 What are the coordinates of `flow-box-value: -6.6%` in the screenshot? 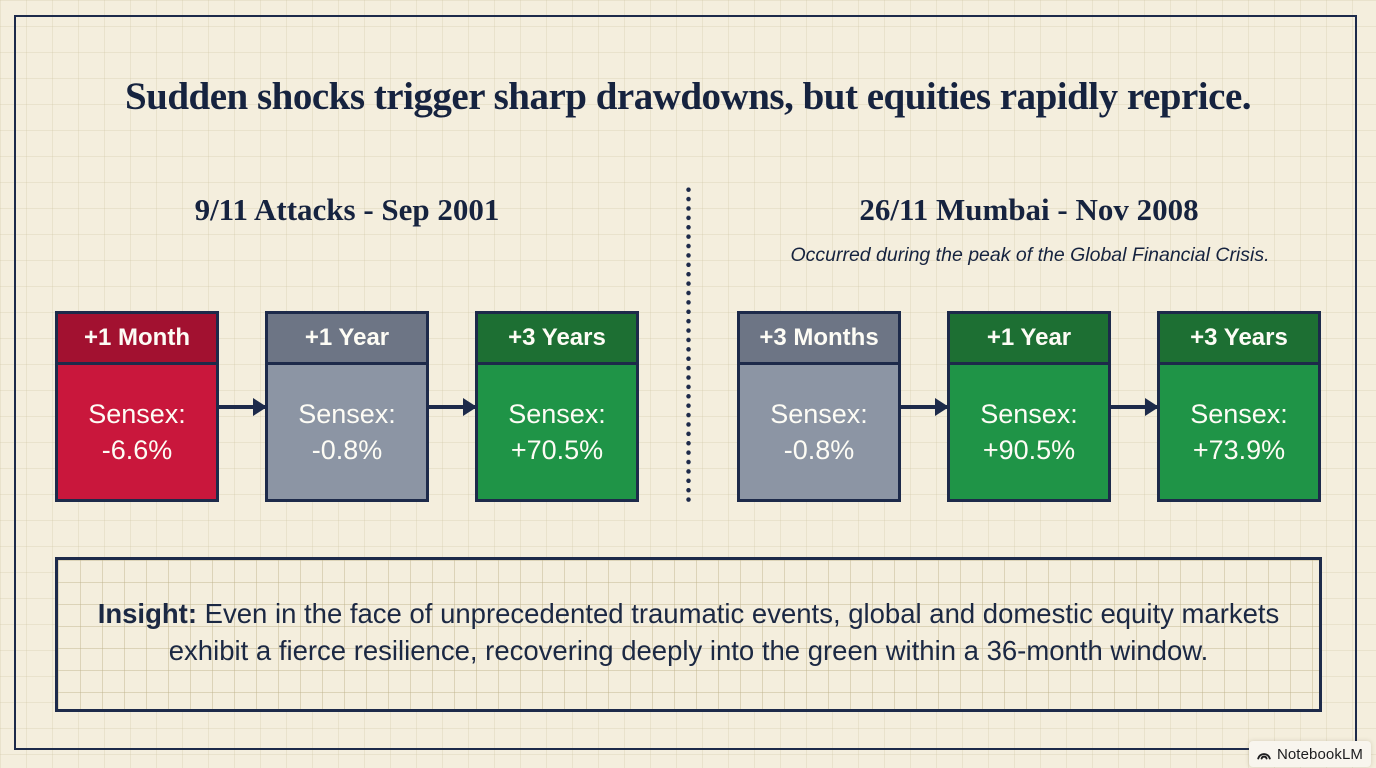 It's located at (137, 450).